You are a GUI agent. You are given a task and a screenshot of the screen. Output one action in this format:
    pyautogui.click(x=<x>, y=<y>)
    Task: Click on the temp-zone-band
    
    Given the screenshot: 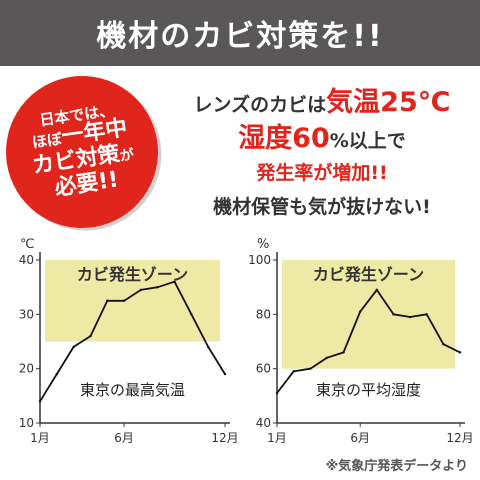 What is the action you would take?
    pyautogui.click(x=132, y=301)
    